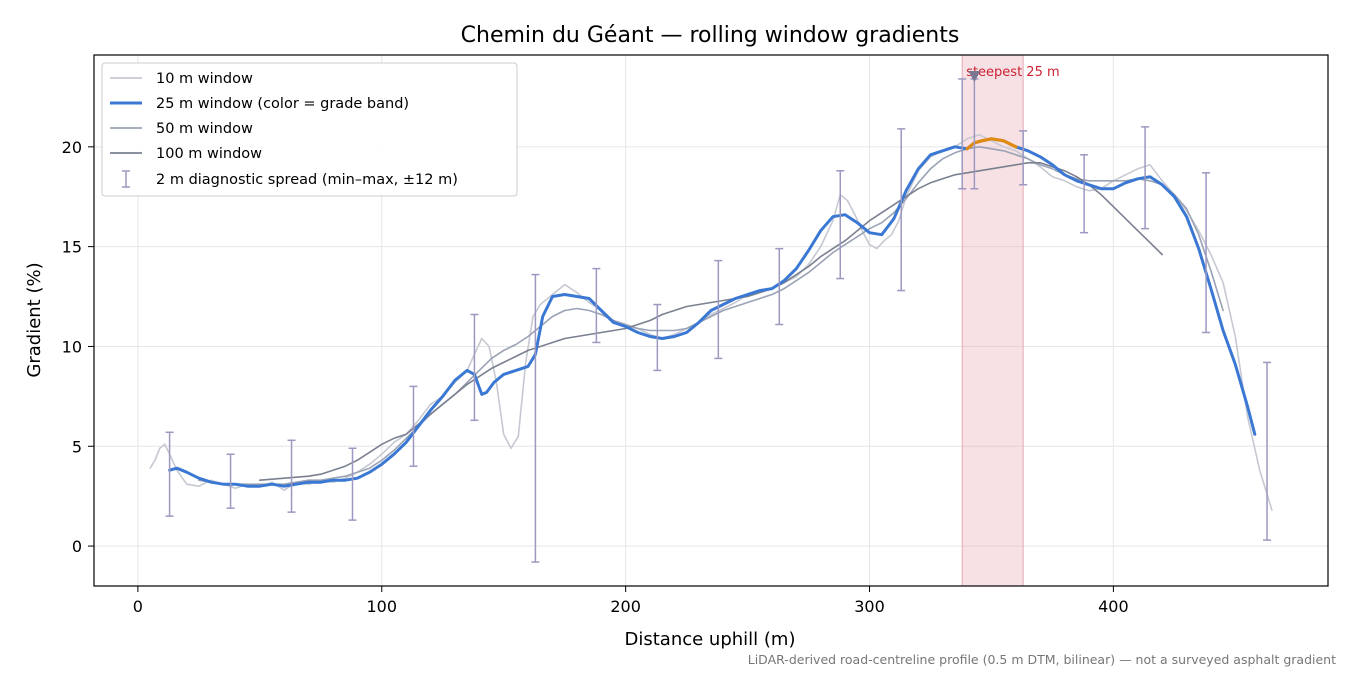 This screenshot has width=1350, height=675. Describe the element at coordinates (992, 320) in the screenshot. I see `steepest-band` at that location.